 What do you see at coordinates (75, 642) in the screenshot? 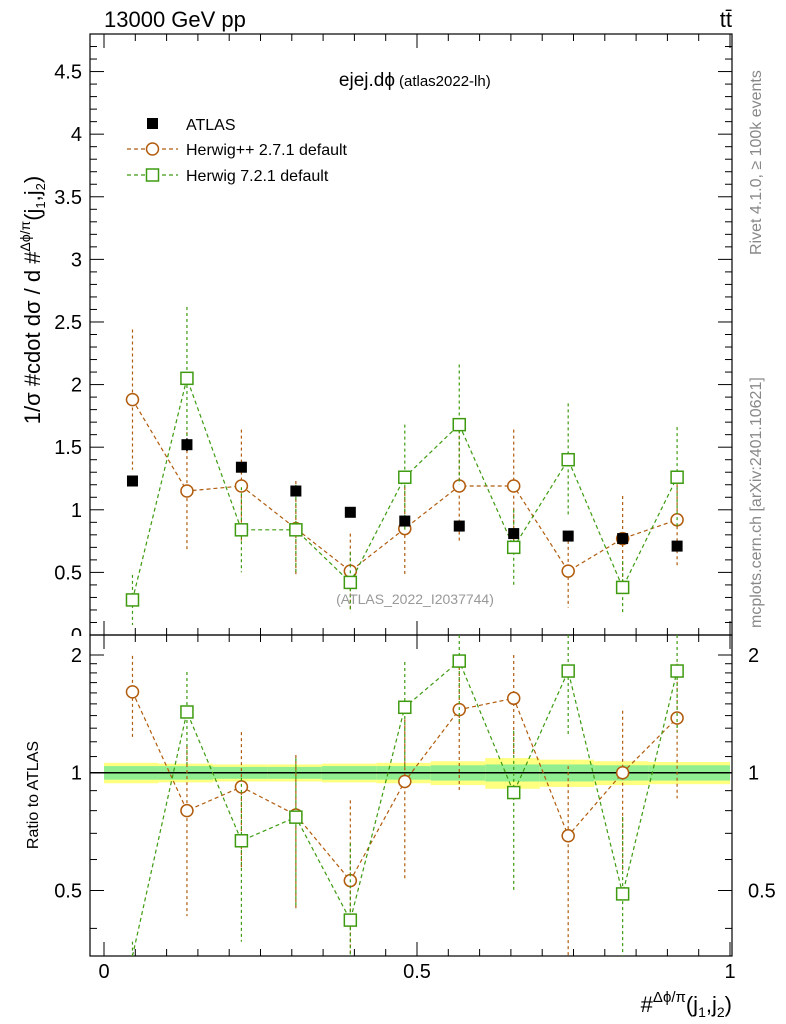
I see `zero-label-mask` at bounding box center [75, 642].